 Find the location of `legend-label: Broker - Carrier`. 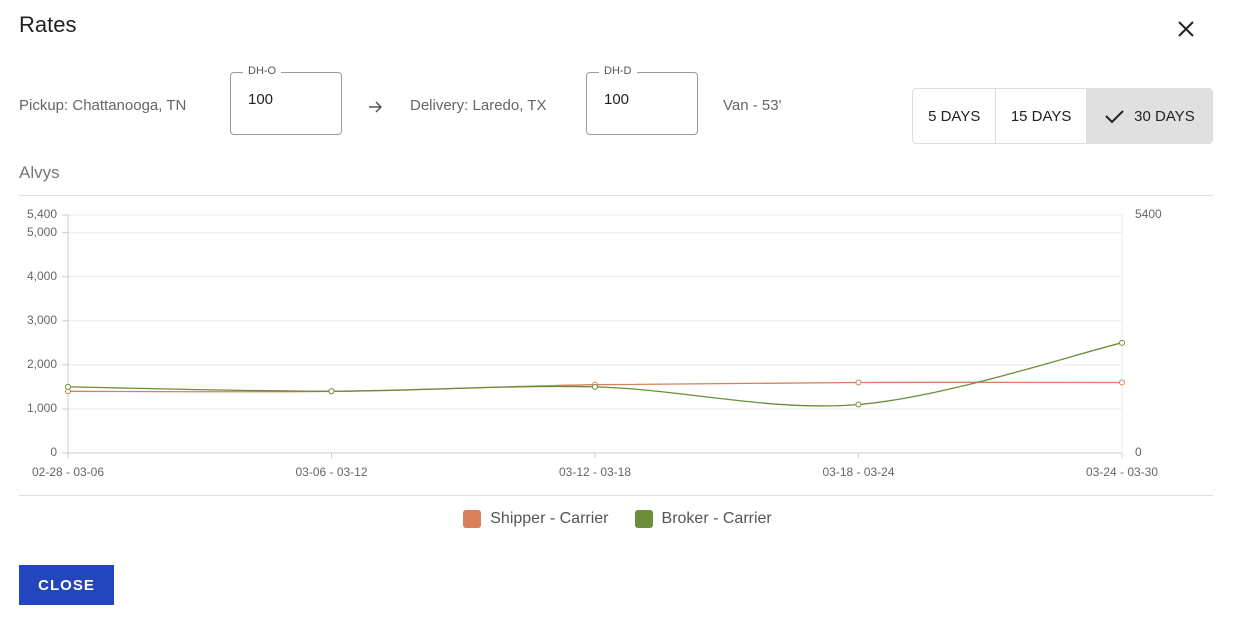

legend-label: Broker - Carrier is located at coordinates (716, 518).